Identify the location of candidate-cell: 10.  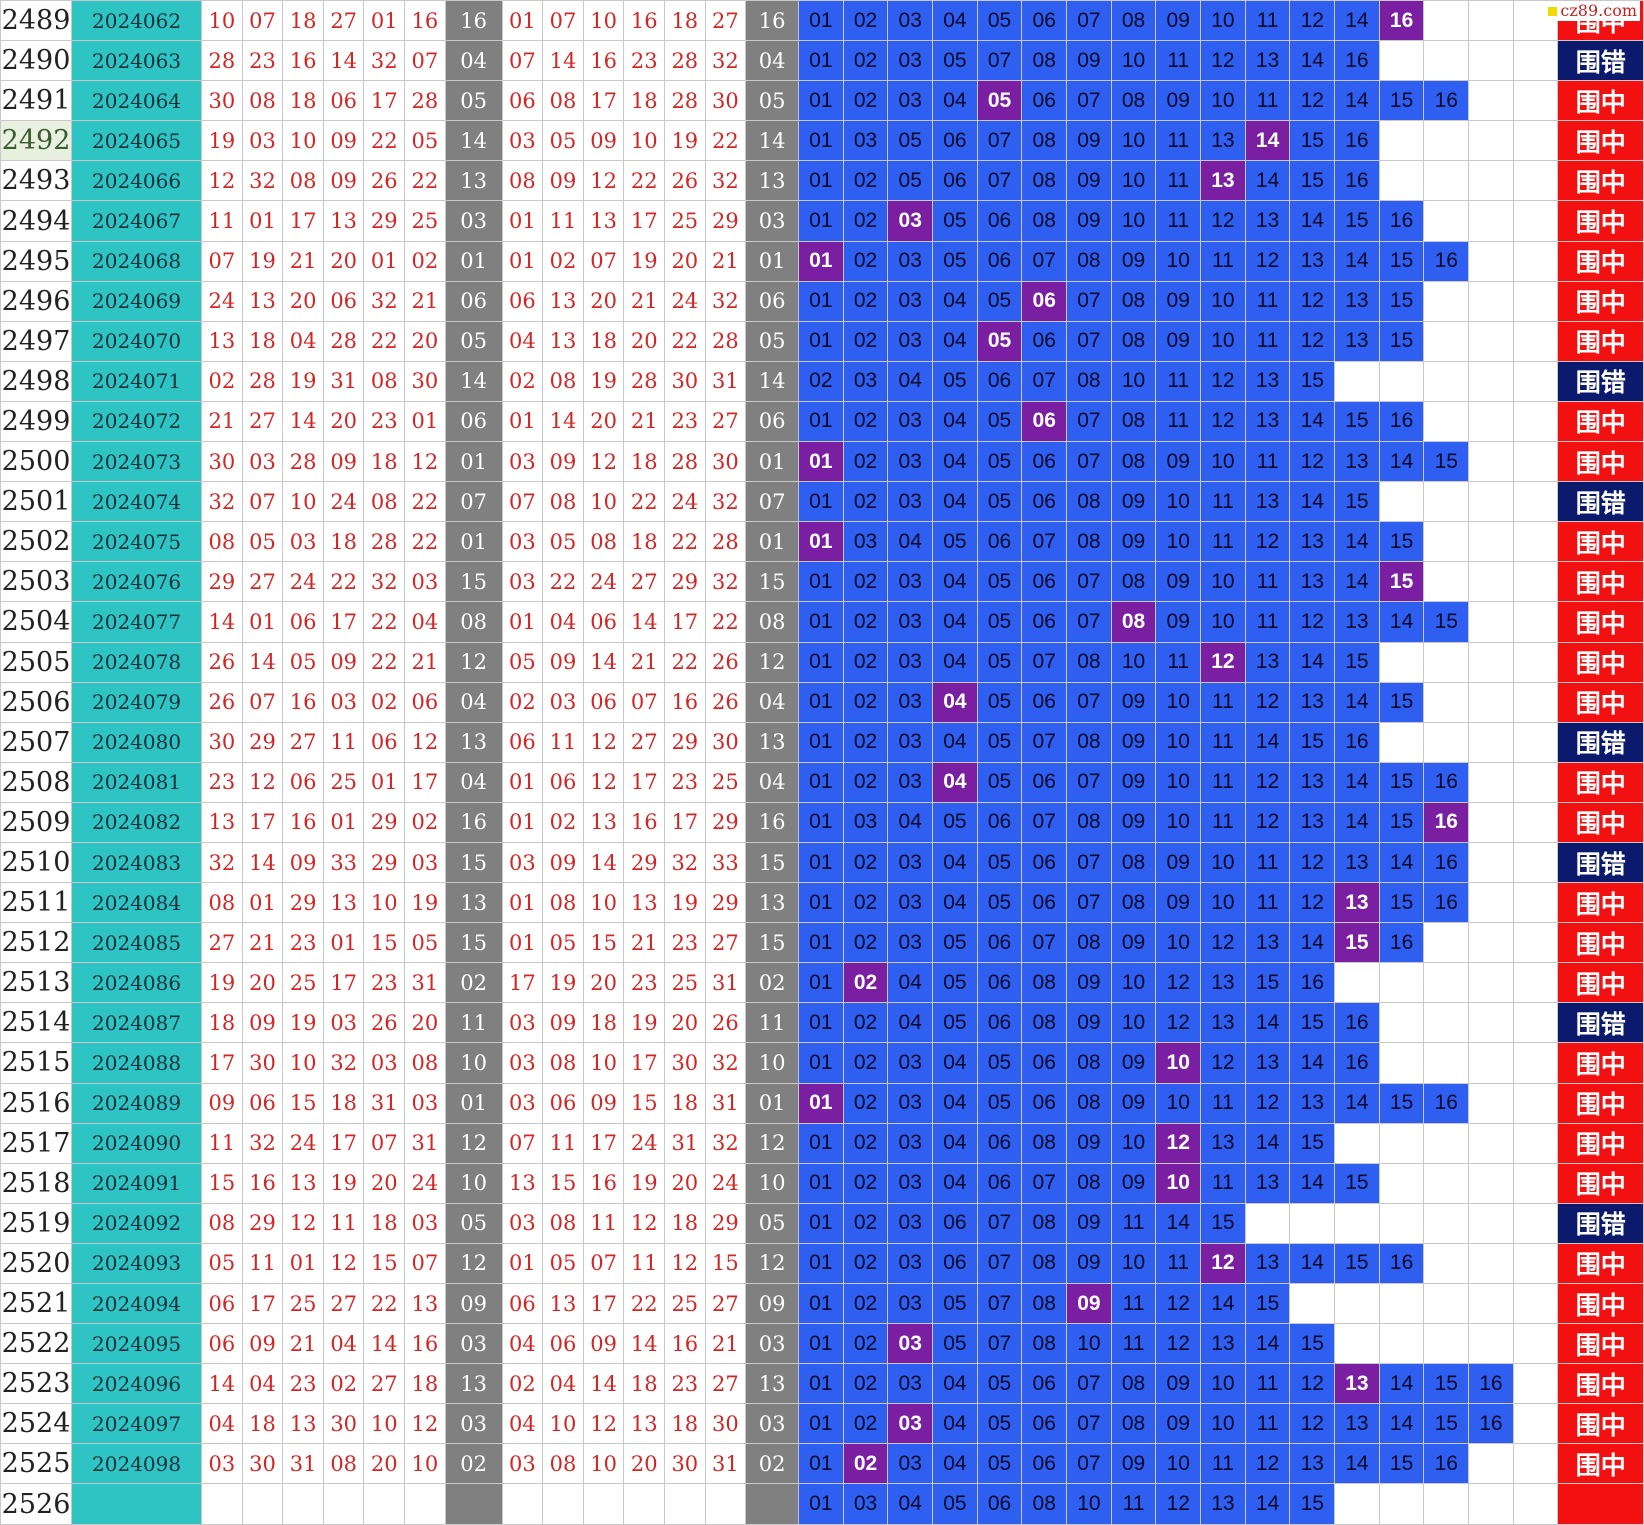
(1223, 301).